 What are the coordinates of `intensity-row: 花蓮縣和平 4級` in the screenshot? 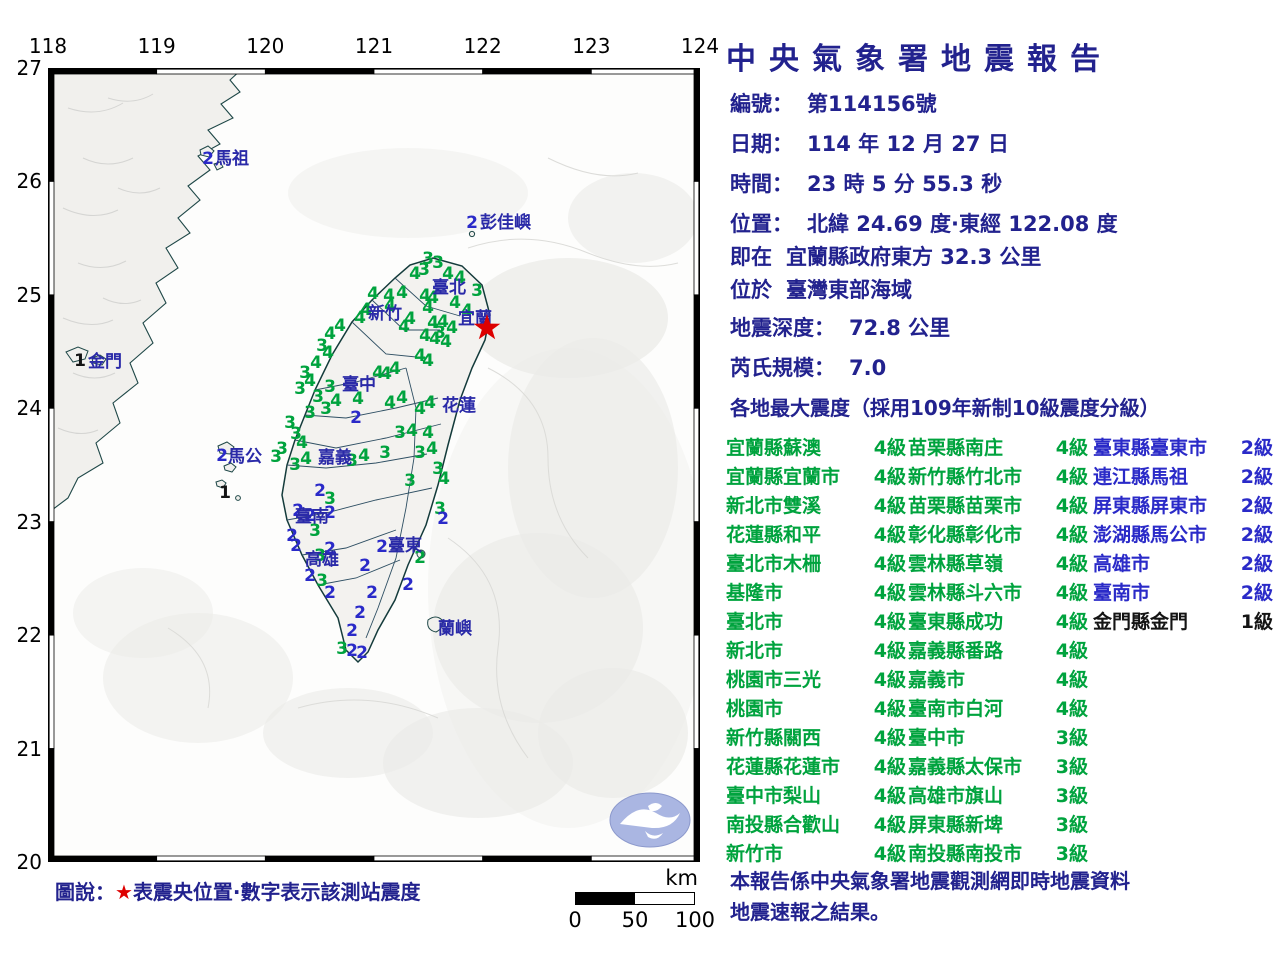 It's located at (816, 533).